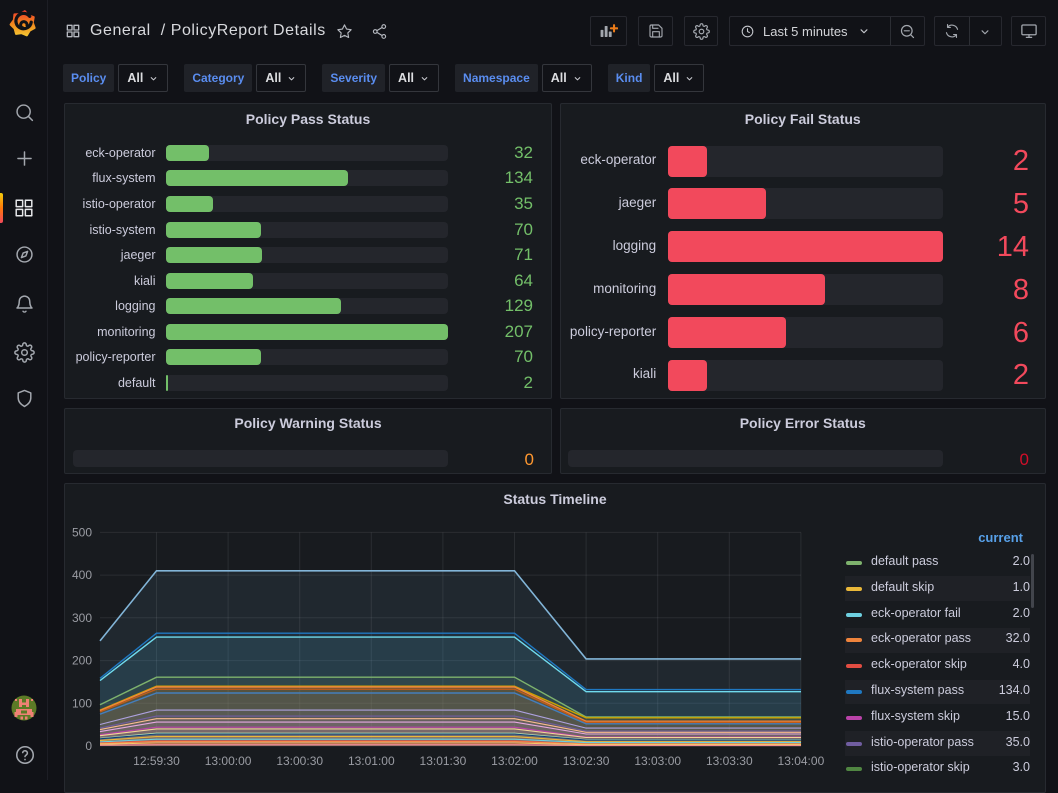 This screenshot has width=1058, height=793. I want to click on svg-text: 0, so click(88, 746).